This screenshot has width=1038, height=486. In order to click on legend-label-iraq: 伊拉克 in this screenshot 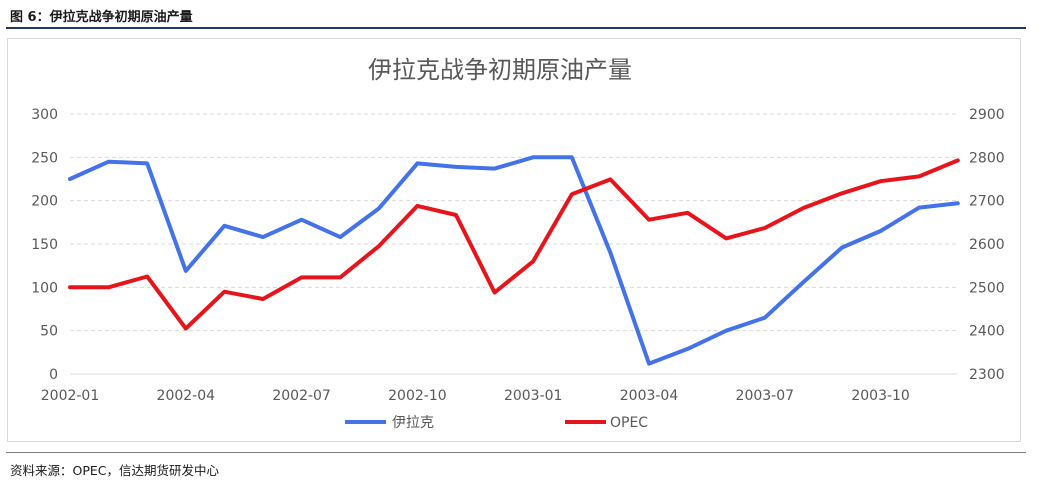, I will do `click(413, 423)`.